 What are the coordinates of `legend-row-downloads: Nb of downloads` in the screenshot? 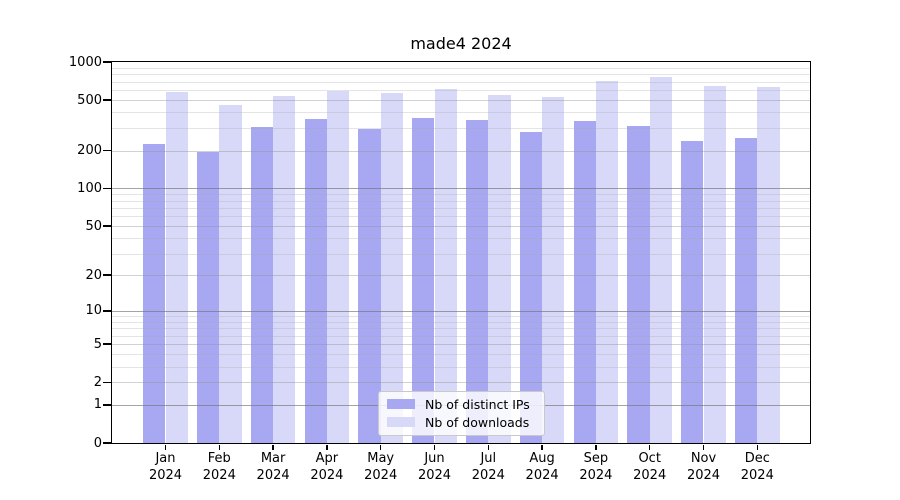 It's located at (465, 422).